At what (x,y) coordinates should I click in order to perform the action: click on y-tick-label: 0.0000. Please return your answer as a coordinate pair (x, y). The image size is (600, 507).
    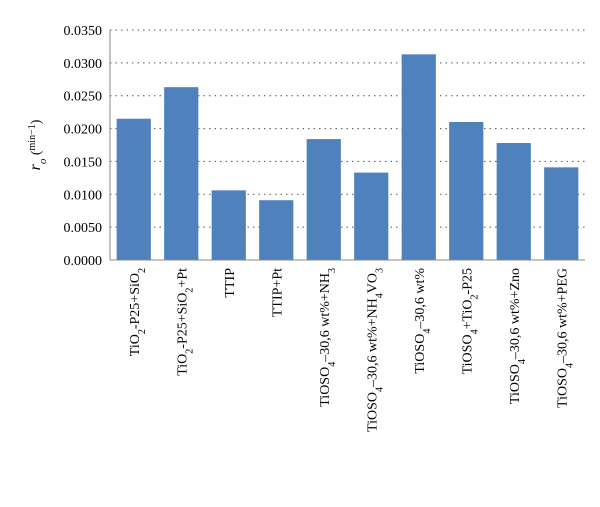
    Looking at the image, I should click on (83, 261).